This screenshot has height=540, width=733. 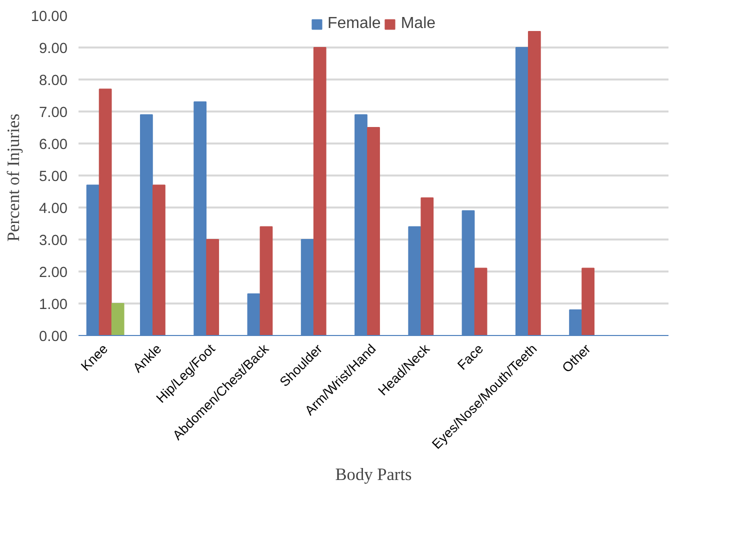 What do you see at coordinates (49, 17) in the screenshot?
I see `y-tick-label: 10.00` at bounding box center [49, 17].